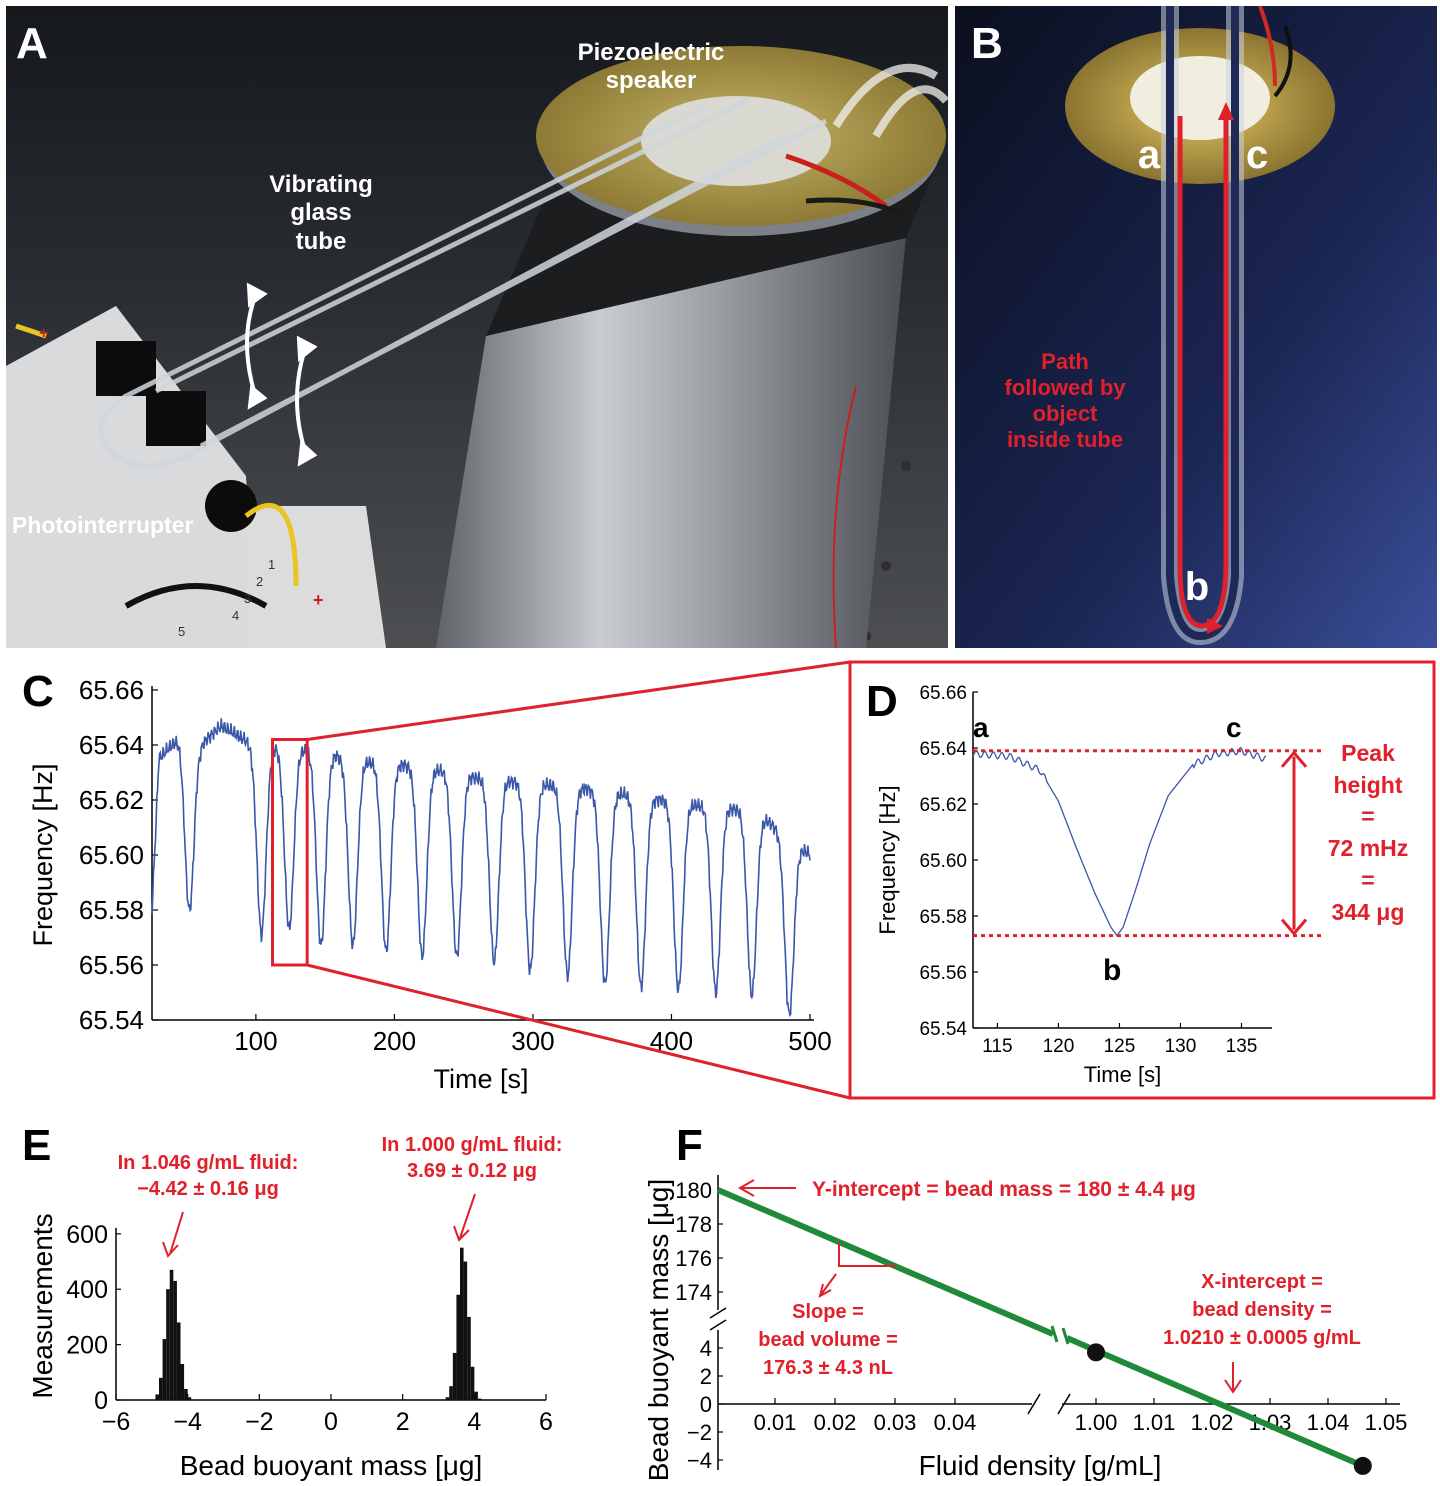  Describe the element at coordinates (37, 1145) in the screenshot. I see `panel-e-label: E` at that location.